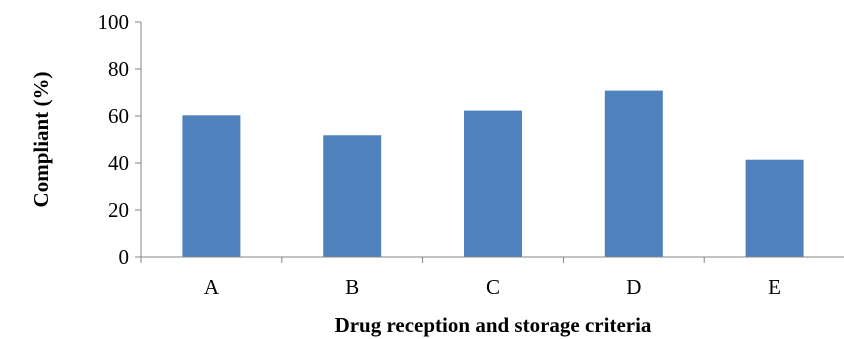  What do you see at coordinates (114, 22) in the screenshot?
I see `y-tick-label: 100` at bounding box center [114, 22].